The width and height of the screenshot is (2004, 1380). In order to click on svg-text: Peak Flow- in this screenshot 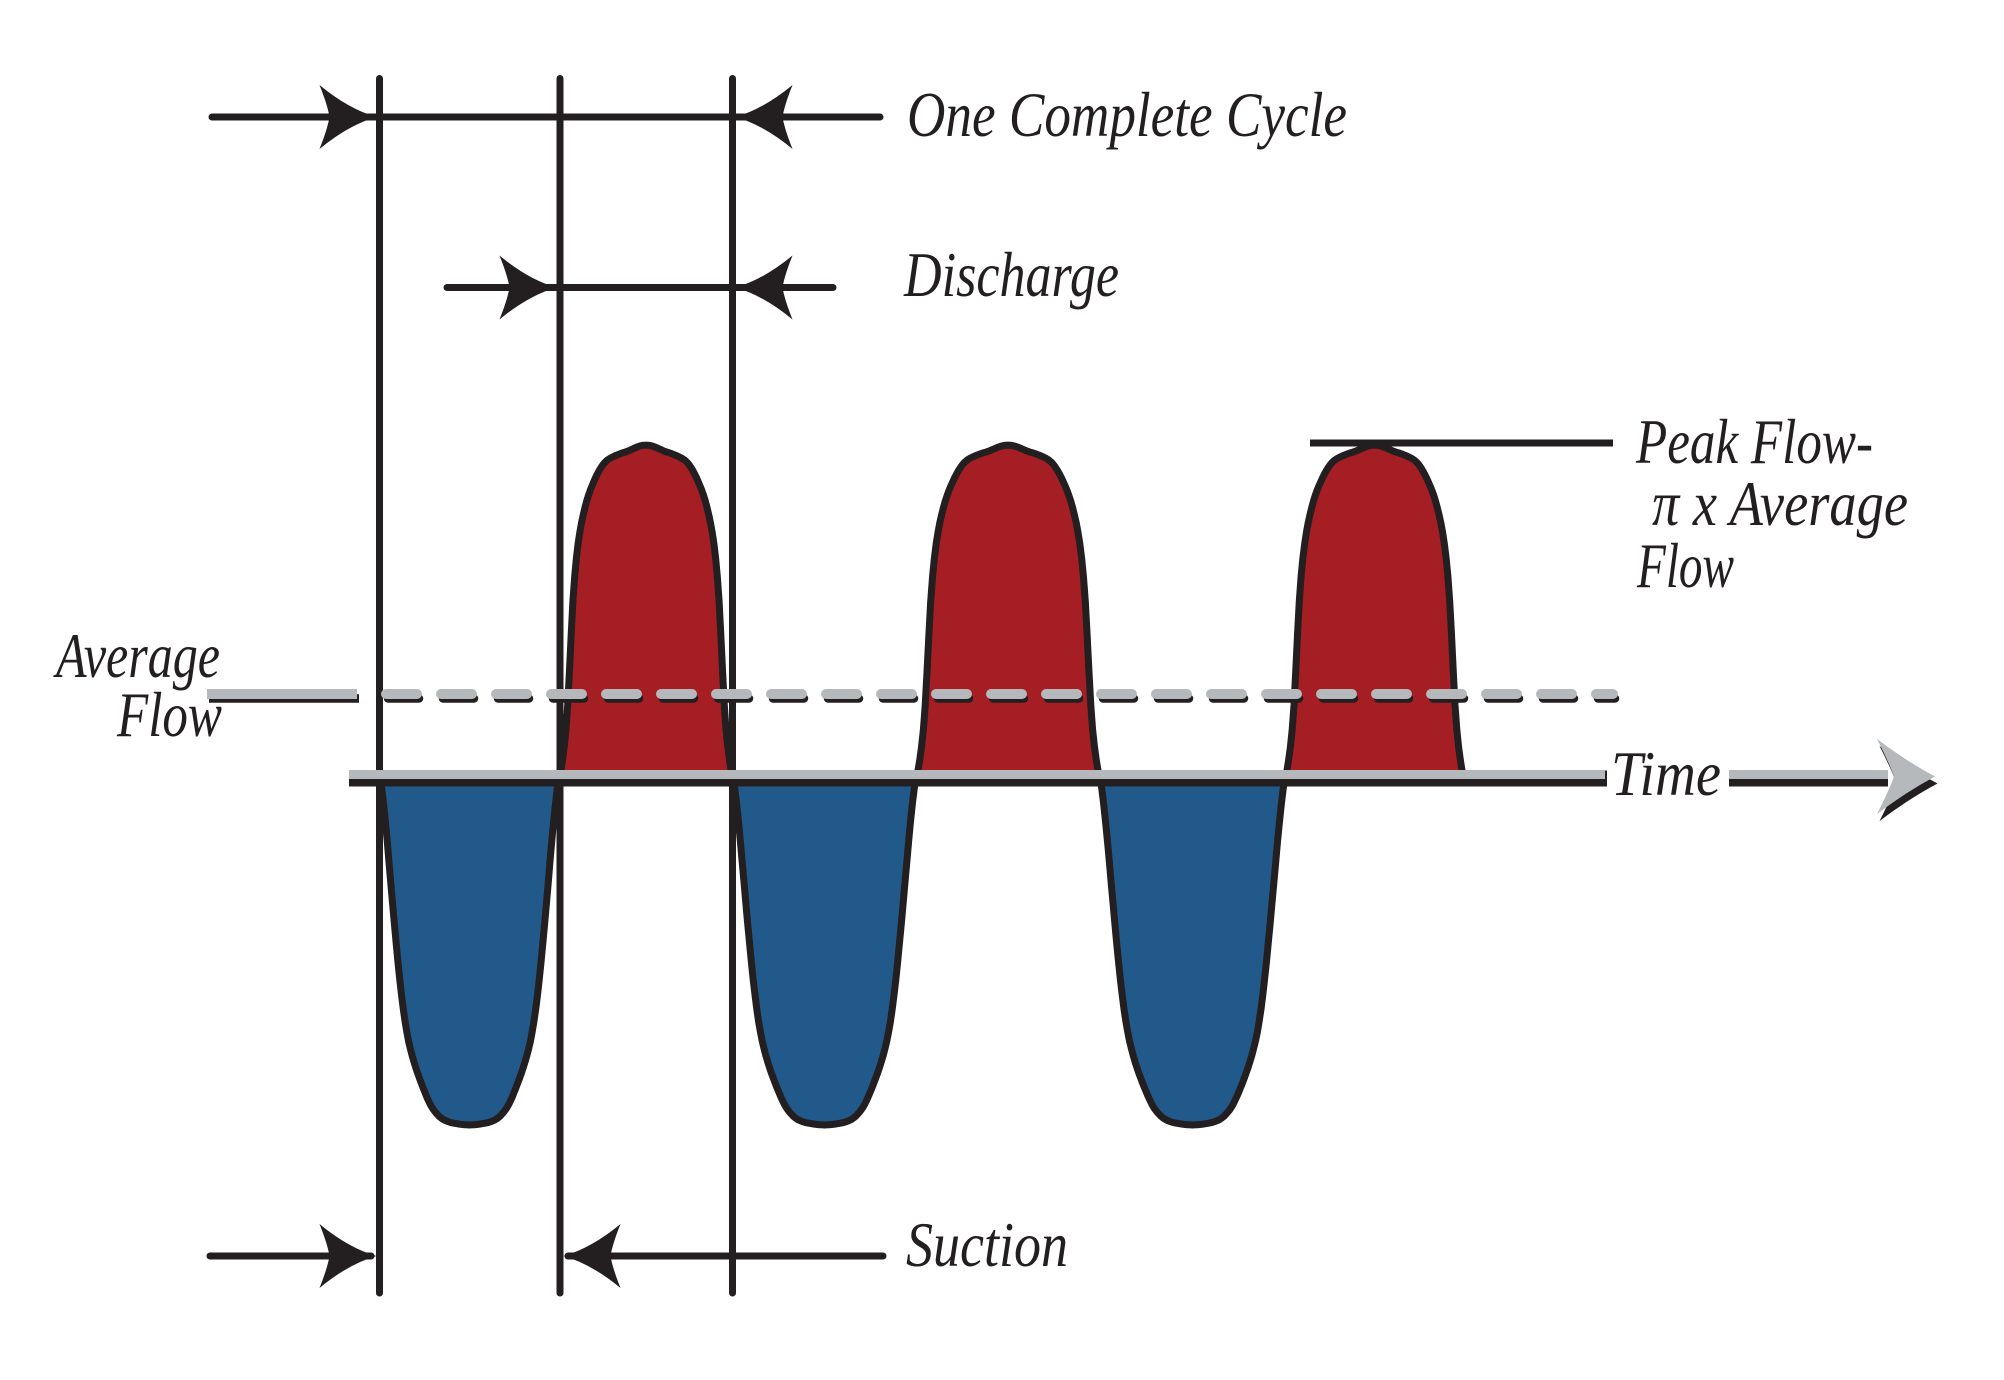, I will do `click(1754, 442)`.